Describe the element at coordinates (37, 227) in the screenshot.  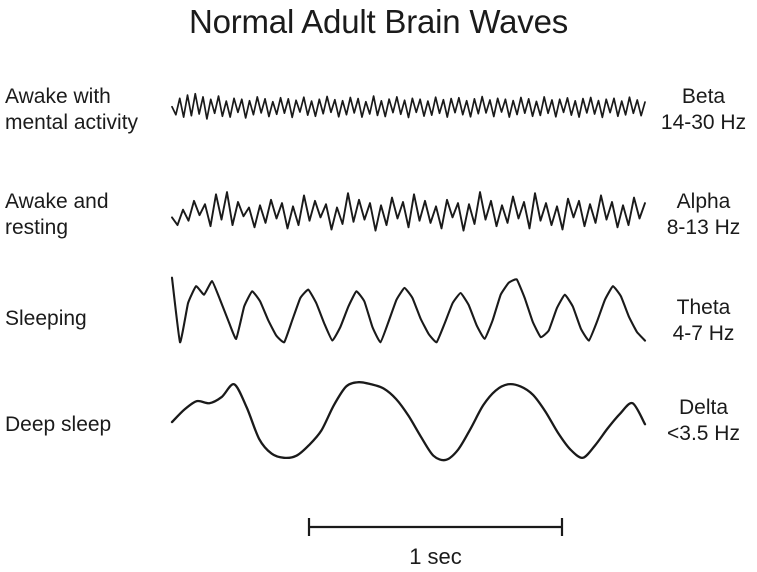
I see `row-label-line2: resting` at that location.